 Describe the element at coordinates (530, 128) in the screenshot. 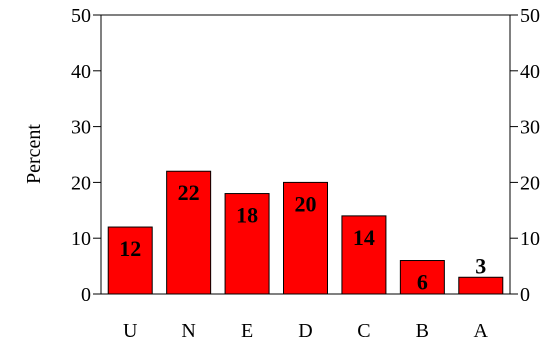

I see `y-tick-label-right: 30` at that location.